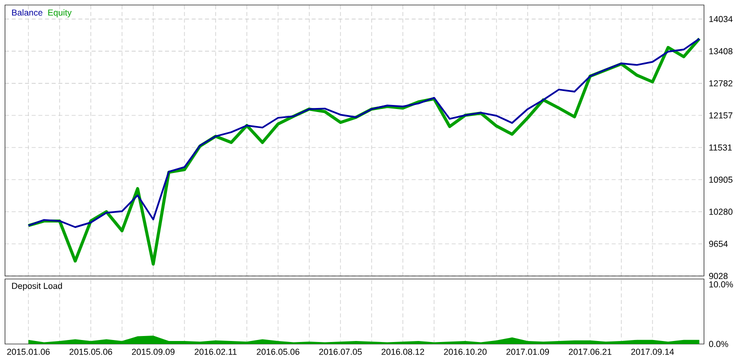  What do you see at coordinates (720, 83) in the screenshot?
I see `y-tick-label: 12782` at bounding box center [720, 83].